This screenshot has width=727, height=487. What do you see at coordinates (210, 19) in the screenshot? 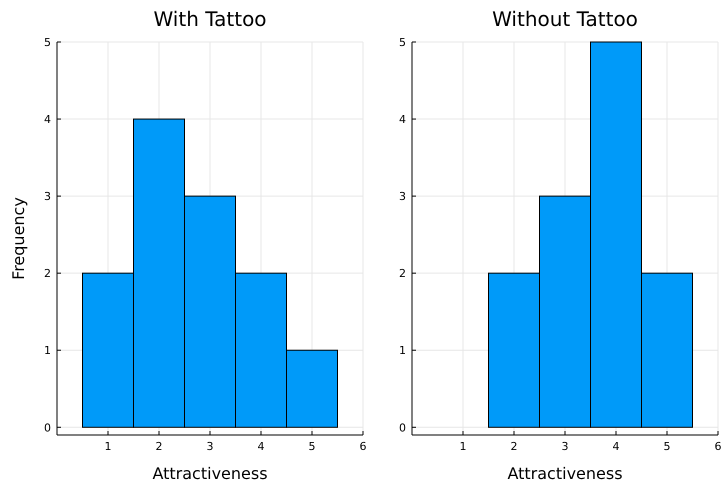
I see `chart-title: With Tattoo` at bounding box center [210, 19].